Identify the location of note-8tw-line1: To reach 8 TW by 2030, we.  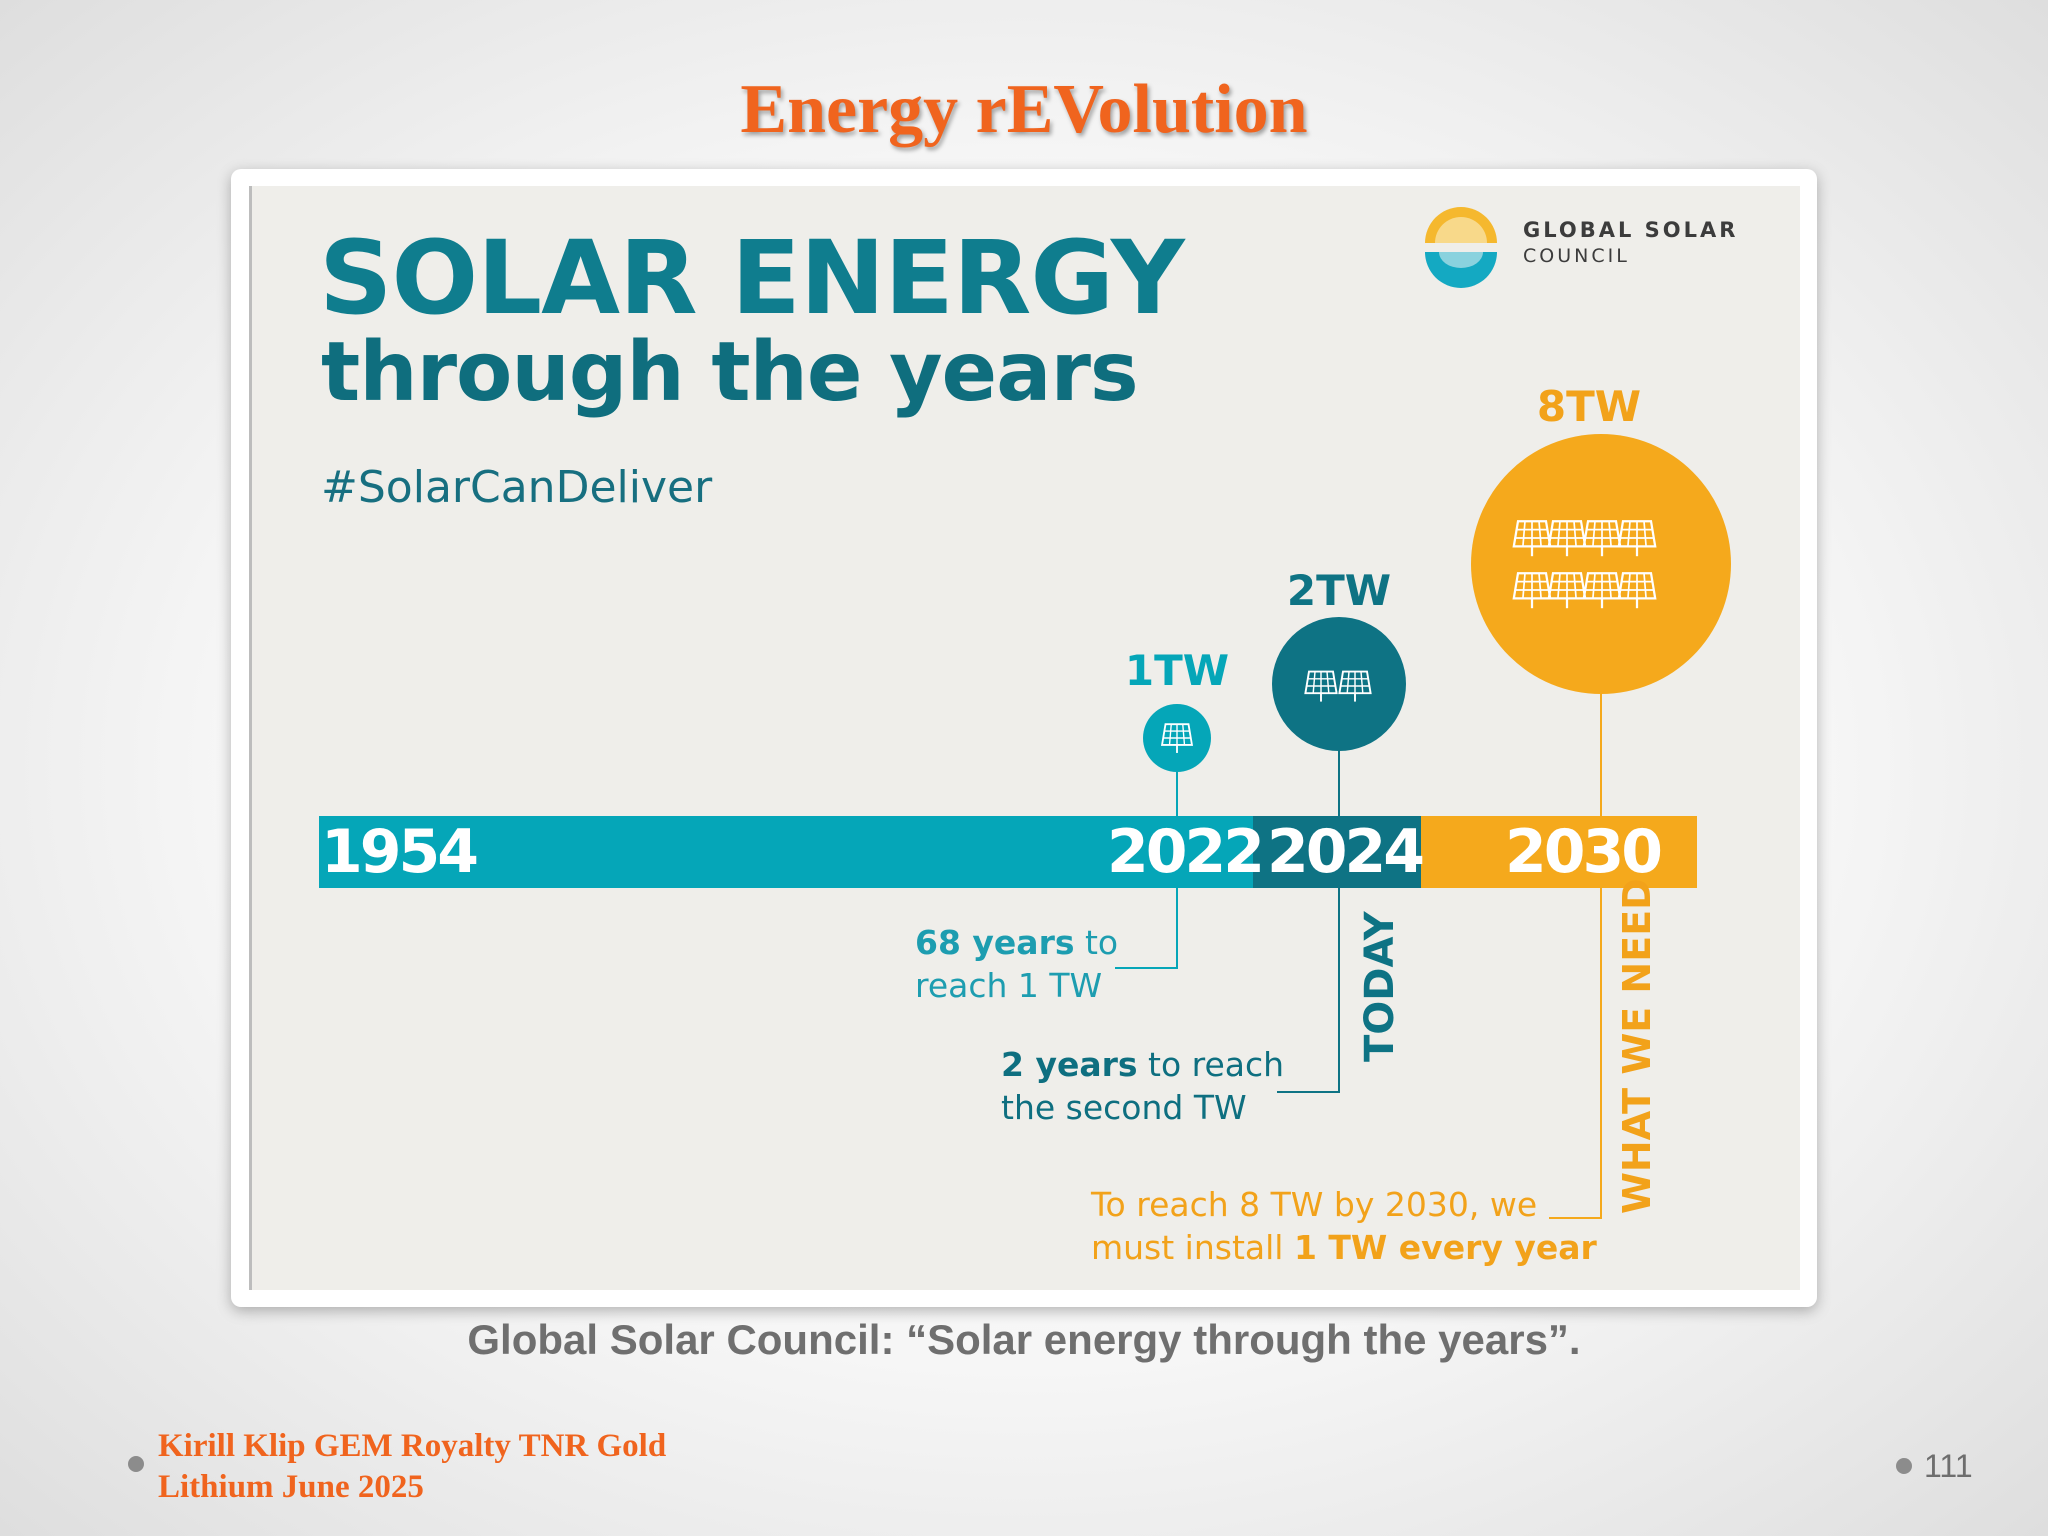
(1314, 1204).